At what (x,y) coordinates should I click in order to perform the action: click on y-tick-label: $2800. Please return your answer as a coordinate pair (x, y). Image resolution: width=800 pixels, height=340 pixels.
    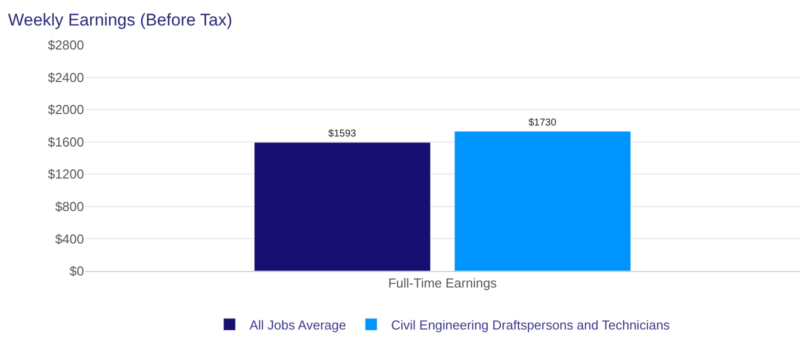
    Looking at the image, I should click on (66, 45).